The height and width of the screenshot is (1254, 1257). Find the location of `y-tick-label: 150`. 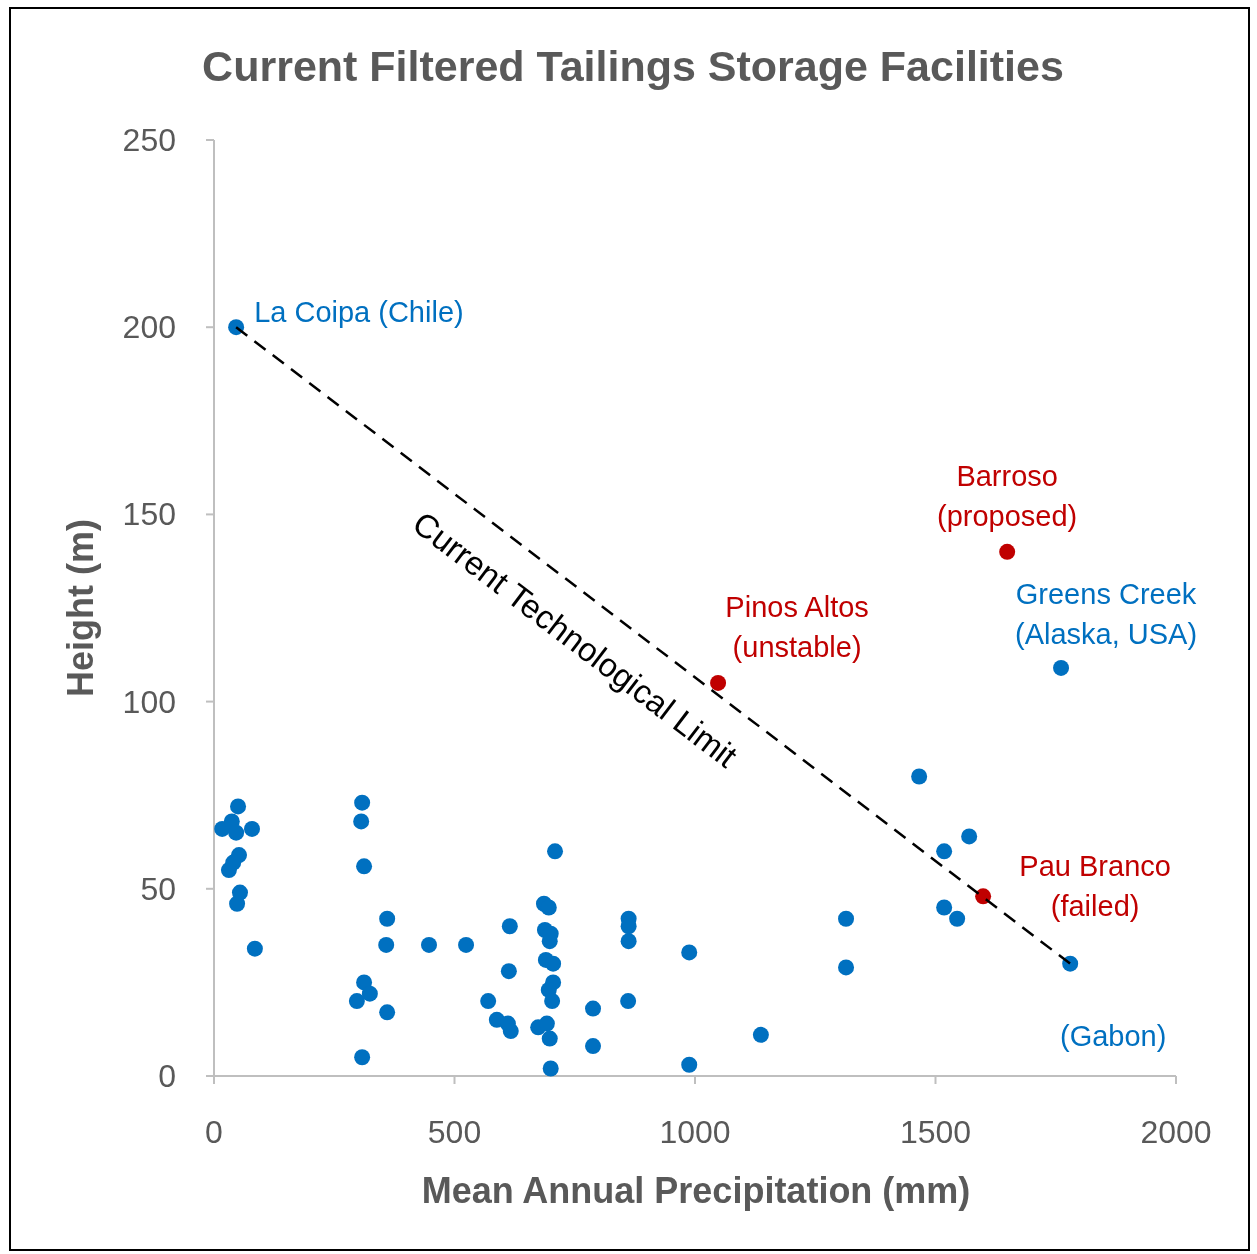

y-tick-label: 150 is located at coordinates (149, 514).